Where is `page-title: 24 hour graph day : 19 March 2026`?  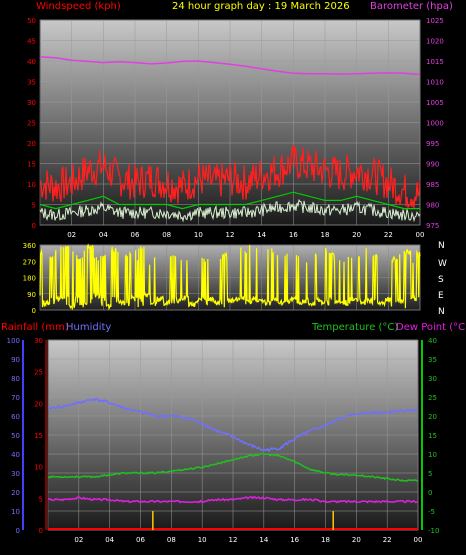
page-title: 24 hour graph day : 19 March 2026 is located at coordinates (261, 6).